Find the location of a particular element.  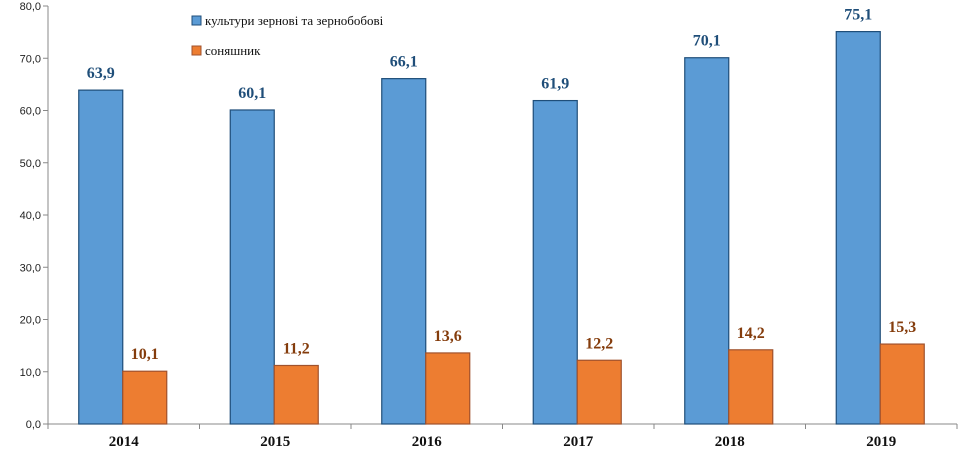

data-label-grain: 75,1 is located at coordinates (858, 15).